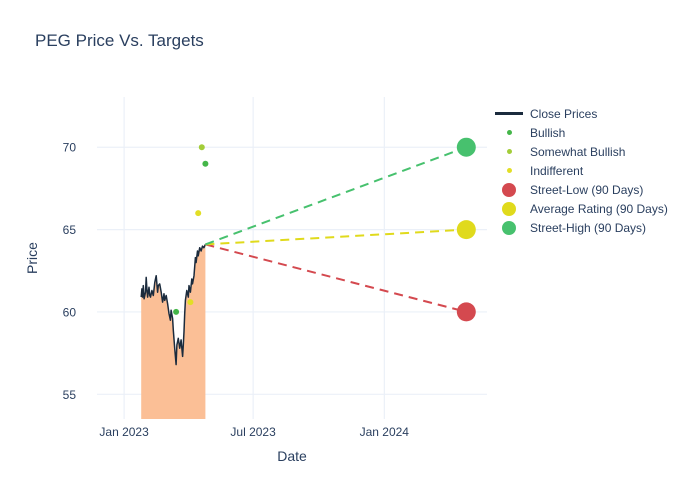 Image resolution: width=700 pixels, height=500 pixels. I want to click on line-swatch-icon, so click(509, 113).